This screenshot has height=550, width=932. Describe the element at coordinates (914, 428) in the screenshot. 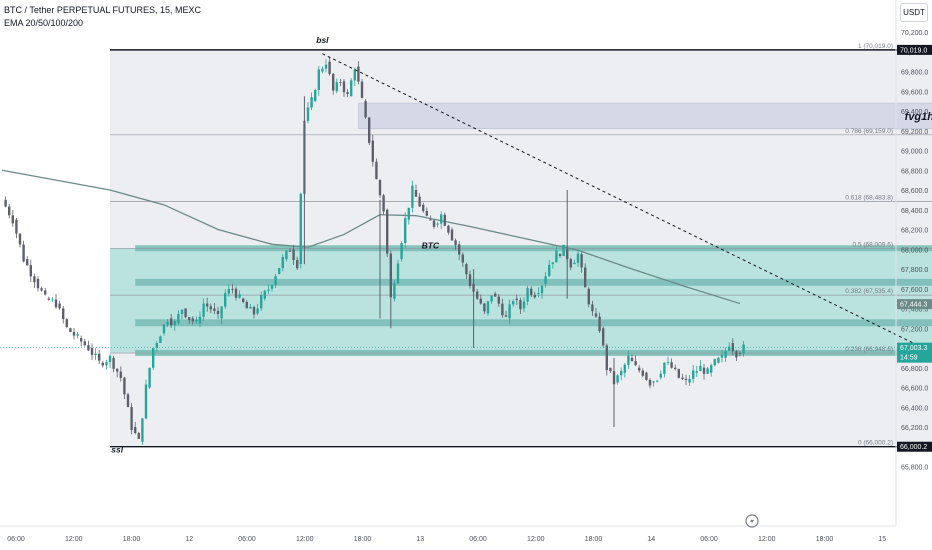

I see `price-tick-label: 66,200.0` at that location.